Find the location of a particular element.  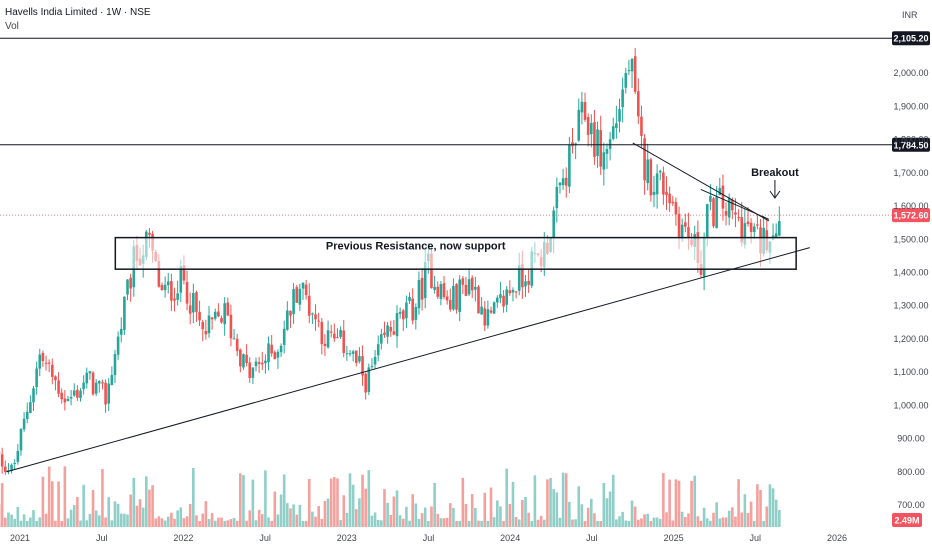

chart-title: Havells India Limited · 1W · NSE is located at coordinates (78, 12).